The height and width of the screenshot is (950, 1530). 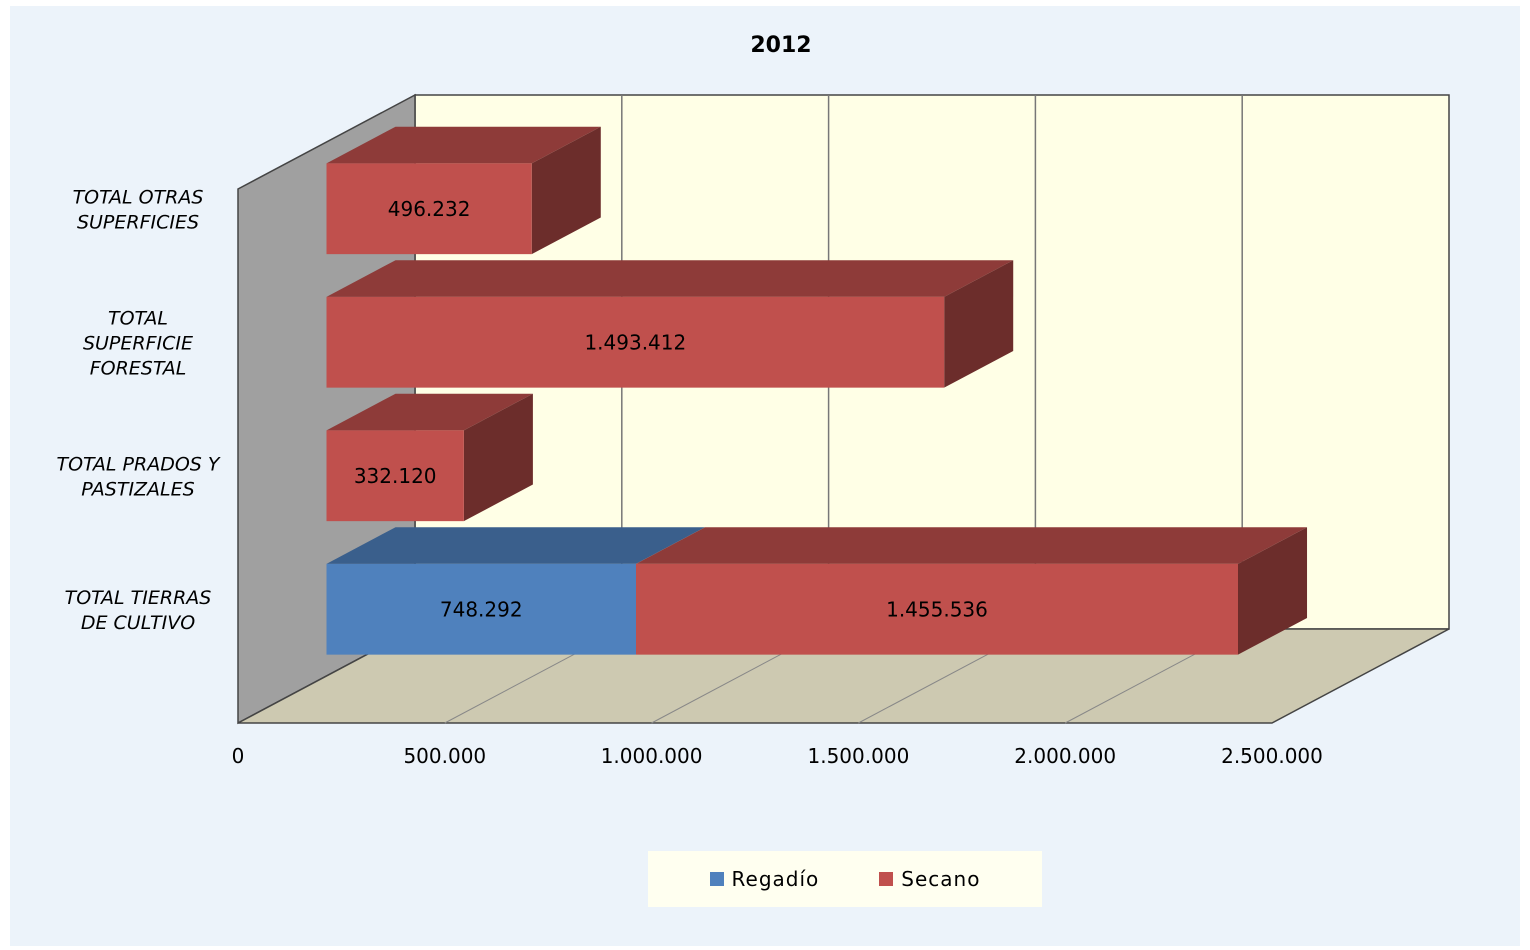 What do you see at coordinates (238, 756) in the screenshot?
I see `x-tick-label-0: 0` at bounding box center [238, 756].